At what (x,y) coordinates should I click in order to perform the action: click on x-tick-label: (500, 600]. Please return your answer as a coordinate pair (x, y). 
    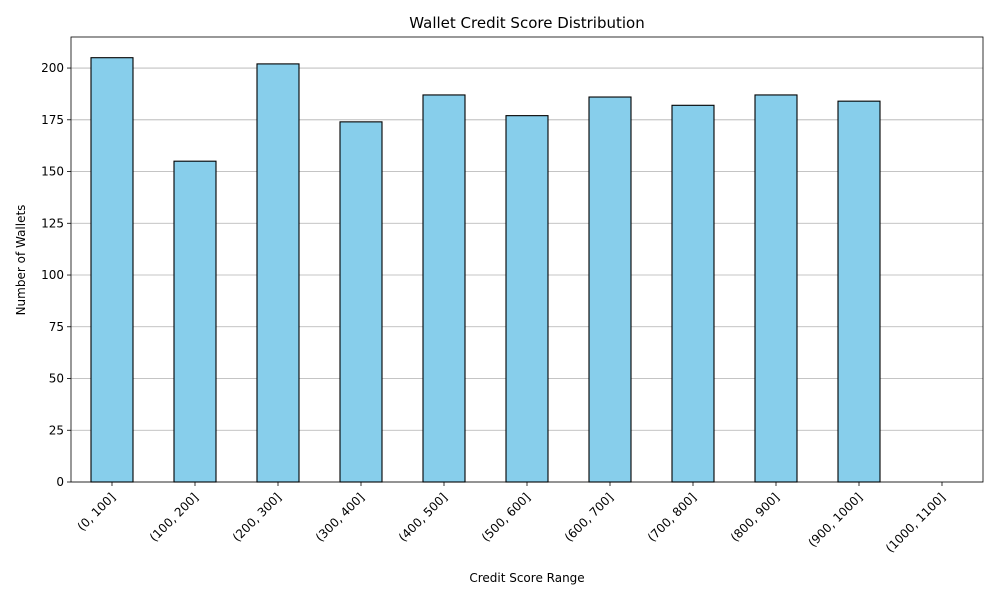
    Looking at the image, I should click on (506, 517).